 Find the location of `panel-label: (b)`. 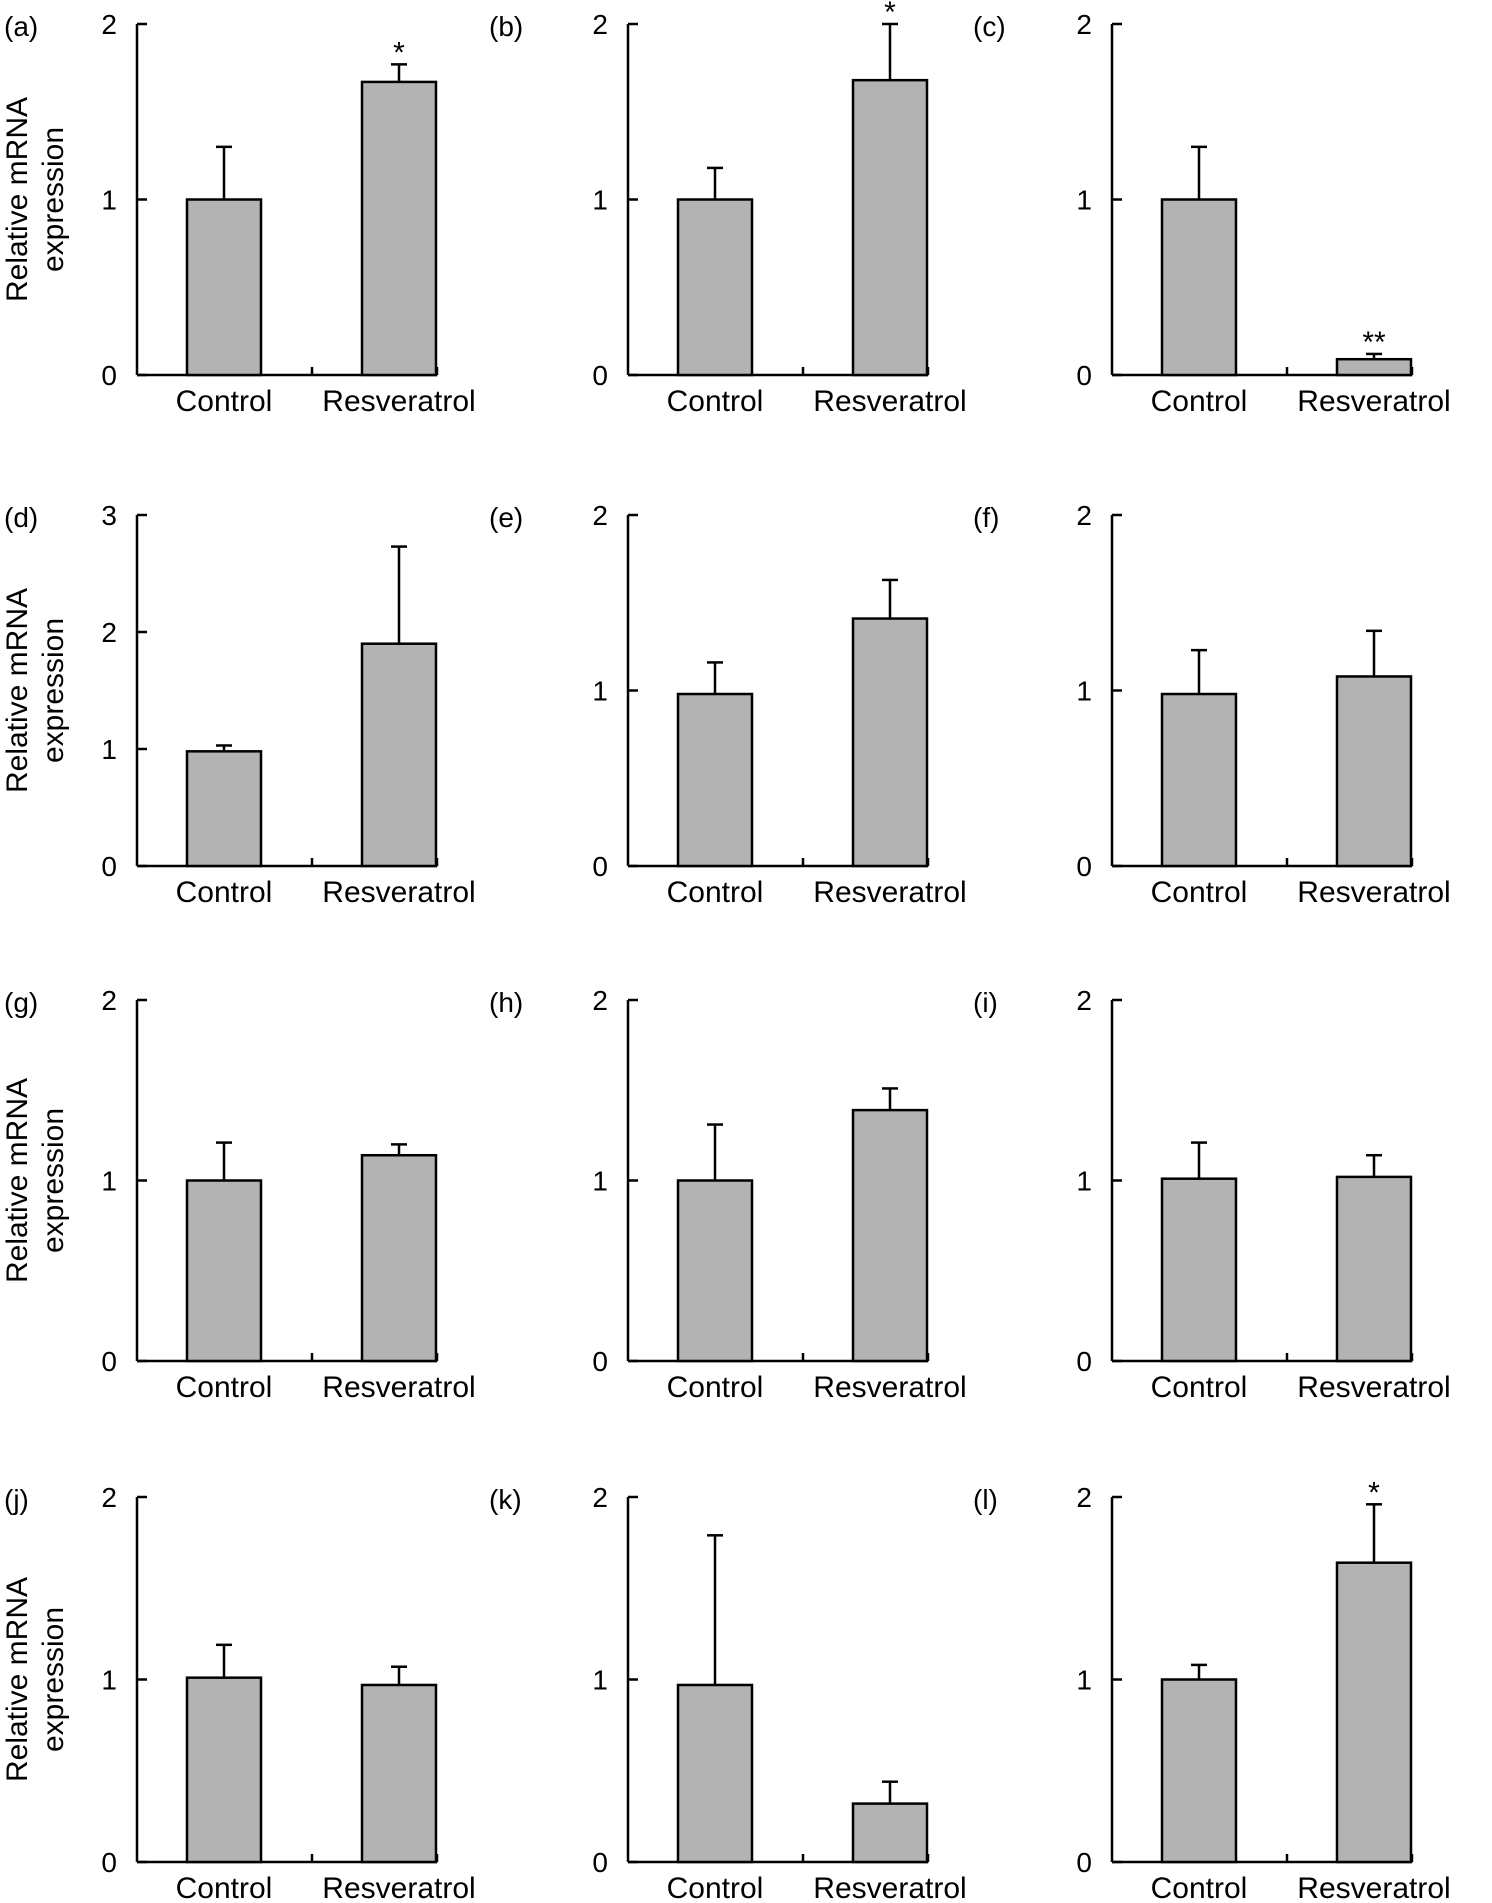

panel-label: (b) is located at coordinates (506, 26).